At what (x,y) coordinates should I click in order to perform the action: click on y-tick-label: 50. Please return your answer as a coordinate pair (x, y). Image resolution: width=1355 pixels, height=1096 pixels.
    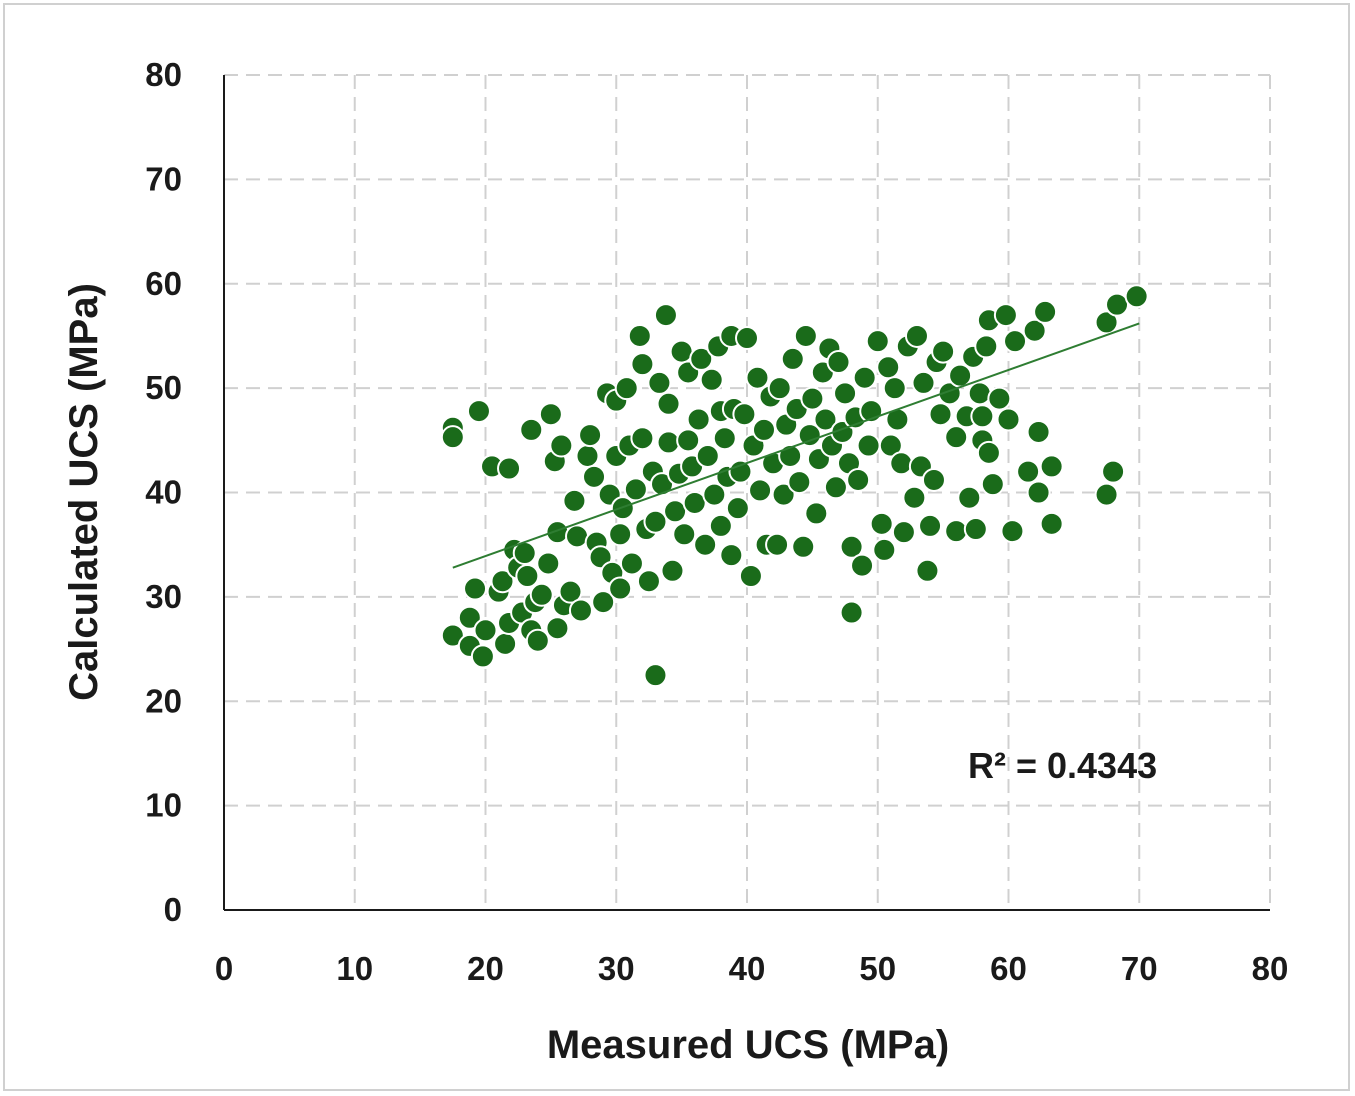
    Looking at the image, I should click on (163, 387).